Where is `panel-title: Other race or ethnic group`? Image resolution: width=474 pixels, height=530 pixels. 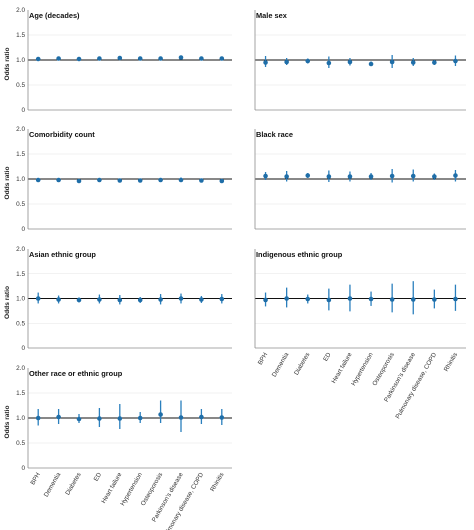 panel-title: Other race or ethnic group is located at coordinates (76, 373).